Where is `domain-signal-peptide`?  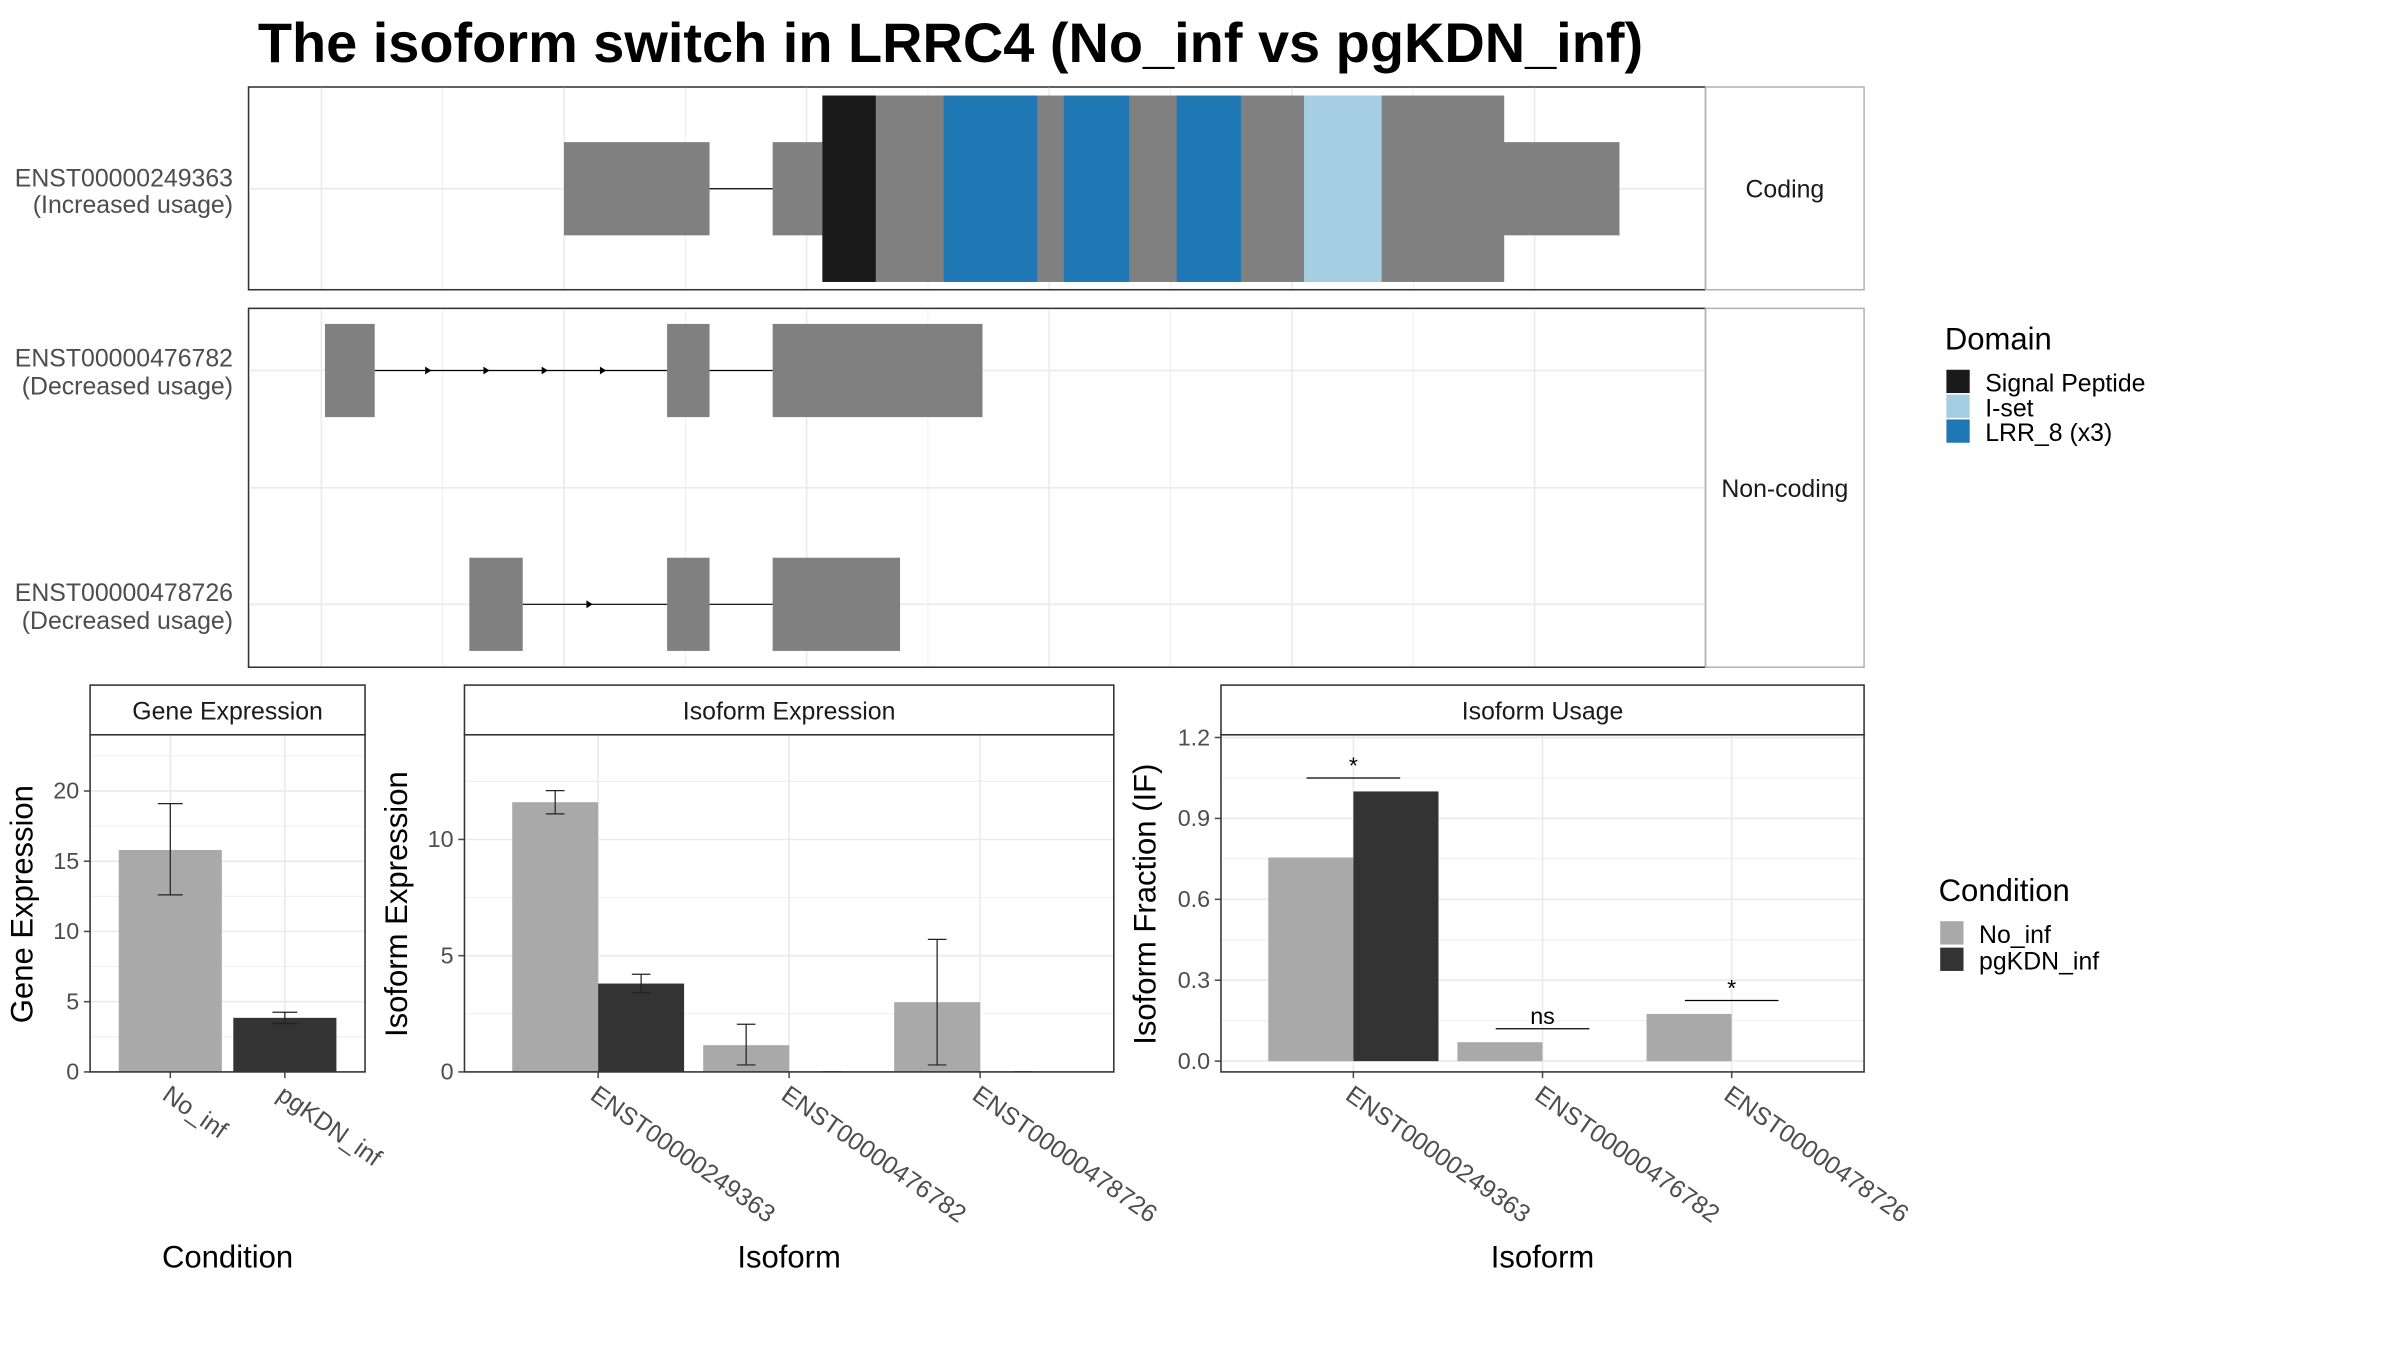 domain-signal-peptide is located at coordinates (849, 188).